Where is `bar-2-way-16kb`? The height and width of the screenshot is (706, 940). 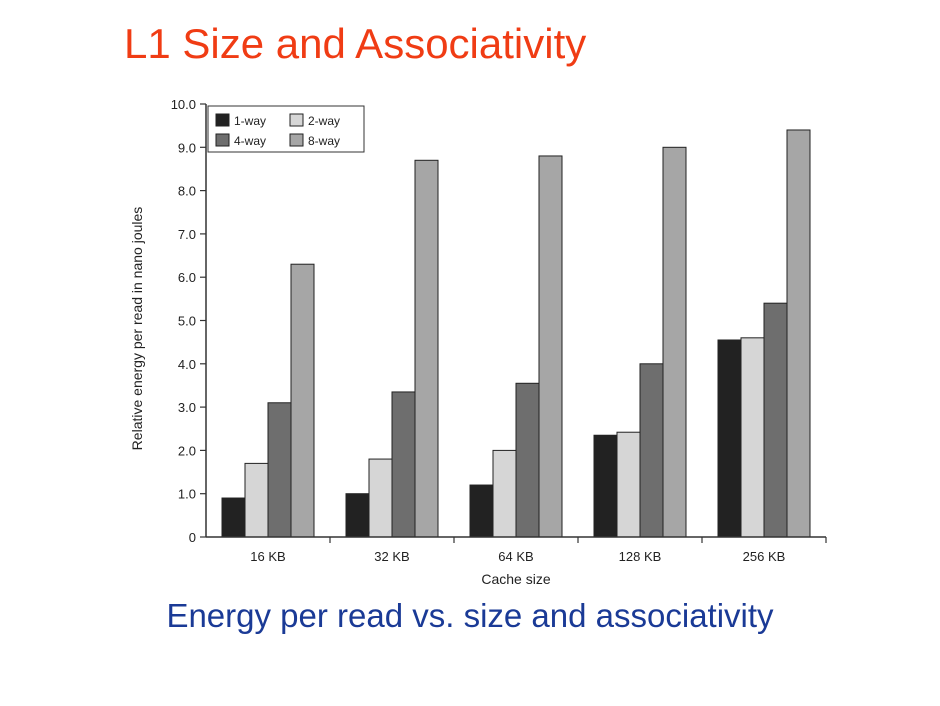 bar-2-way-16kb is located at coordinates (256, 500).